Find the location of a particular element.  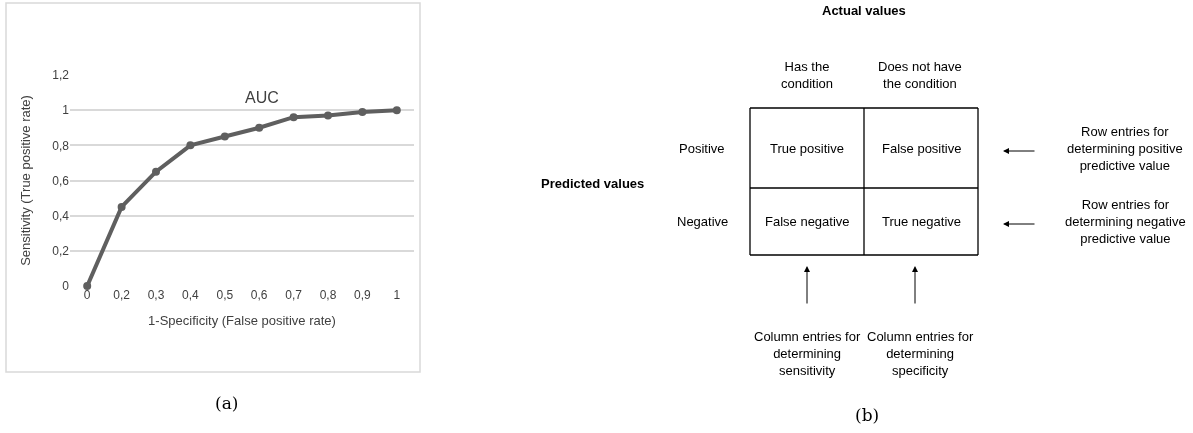

category-label: Negative is located at coordinates (703, 221).